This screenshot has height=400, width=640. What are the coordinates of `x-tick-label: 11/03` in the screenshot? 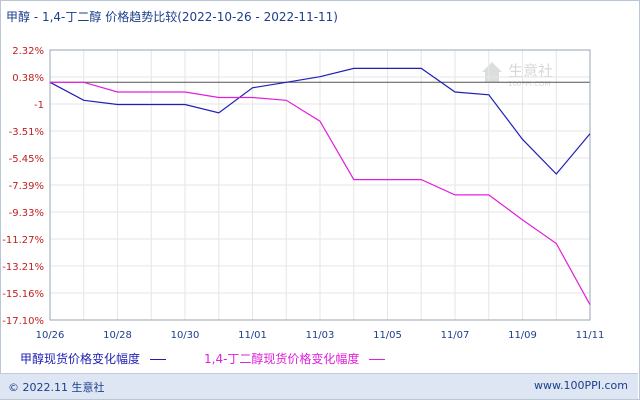 It's located at (320, 335).